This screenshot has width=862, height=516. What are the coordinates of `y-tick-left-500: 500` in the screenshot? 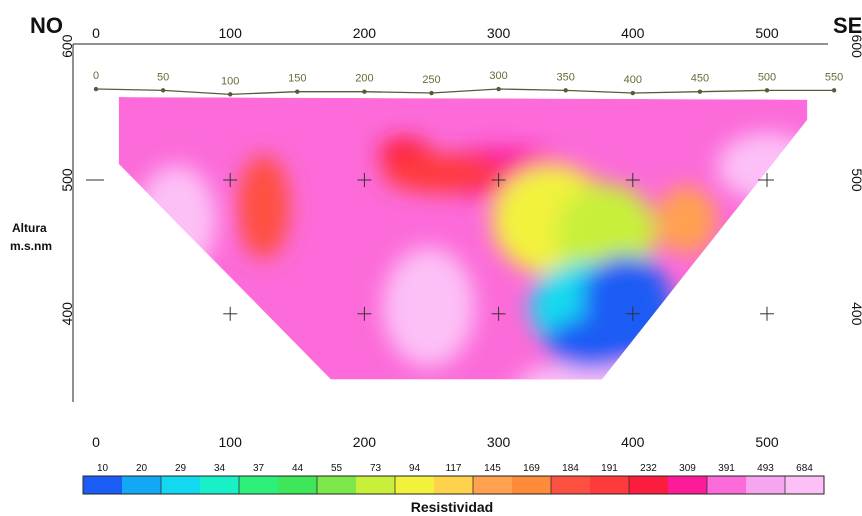 It's located at (67, 180).